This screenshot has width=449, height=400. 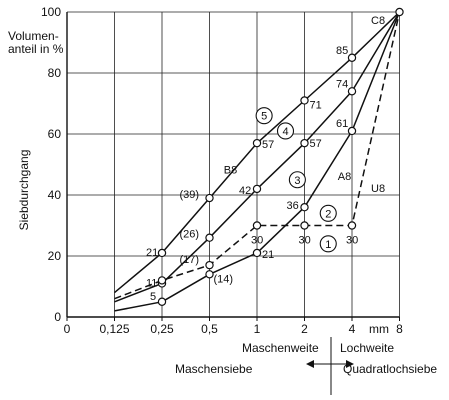 What do you see at coordinates (190, 260) in the screenshot?
I see `point-label: (17)` at bounding box center [190, 260].